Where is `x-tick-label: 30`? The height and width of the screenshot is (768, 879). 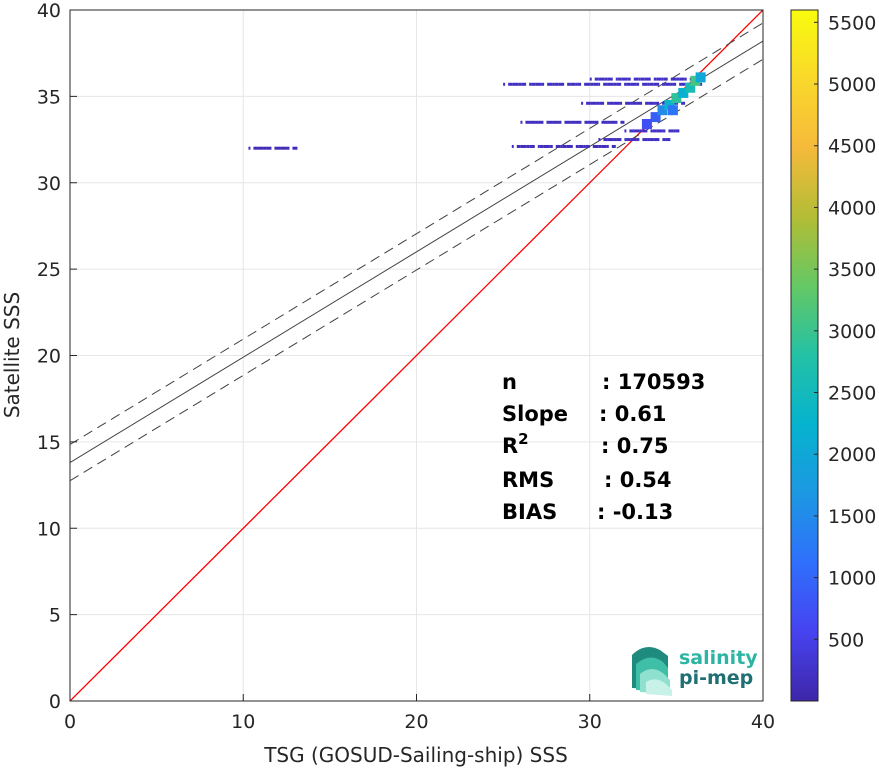 x-tick-label: 30 is located at coordinates (590, 722).